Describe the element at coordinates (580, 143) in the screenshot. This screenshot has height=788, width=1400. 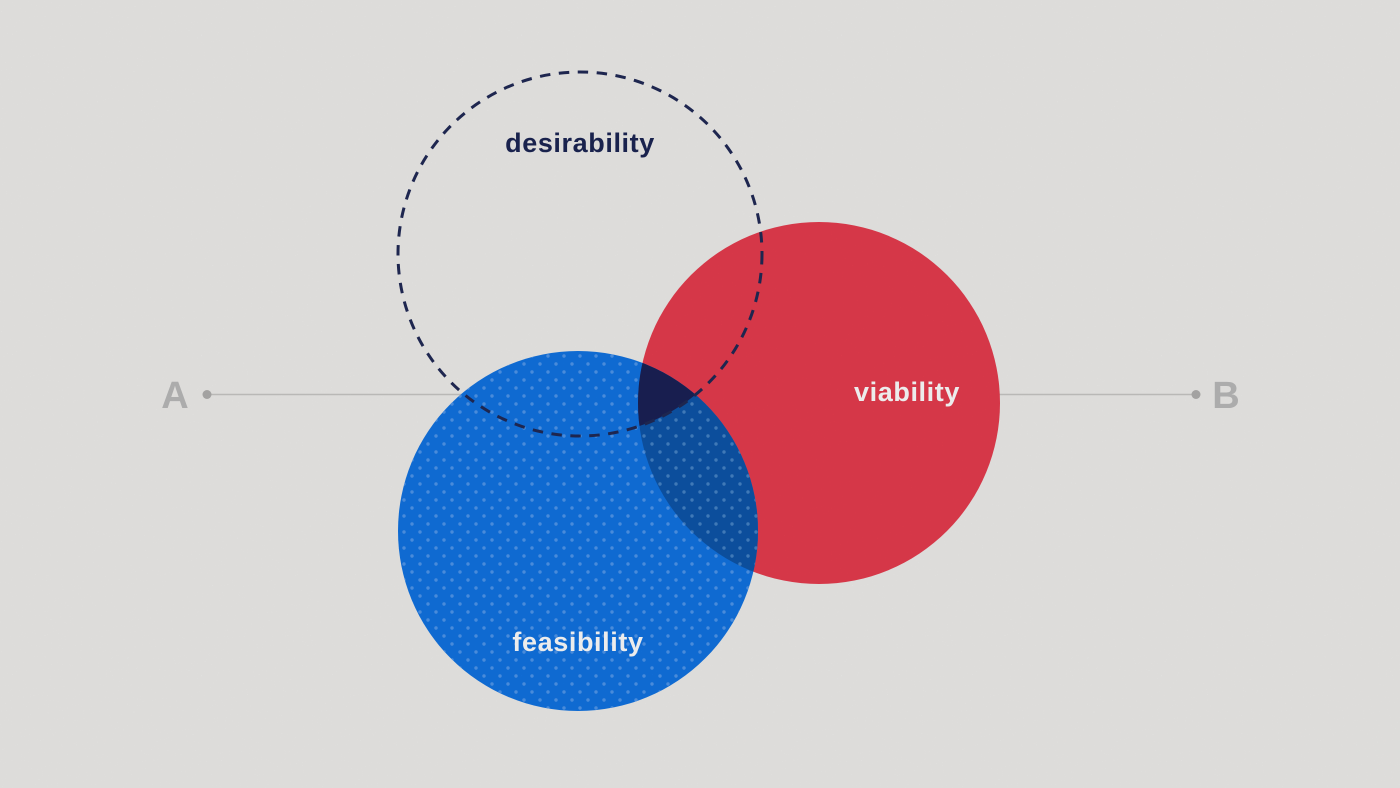
I see `desirability-label: desirability` at that location.